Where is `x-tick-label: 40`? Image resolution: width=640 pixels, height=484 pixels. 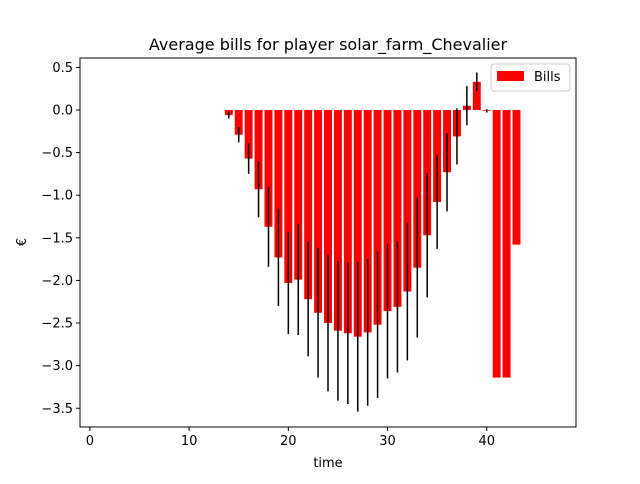
x-tick-label: 40 is located at coordinates (486, 441).